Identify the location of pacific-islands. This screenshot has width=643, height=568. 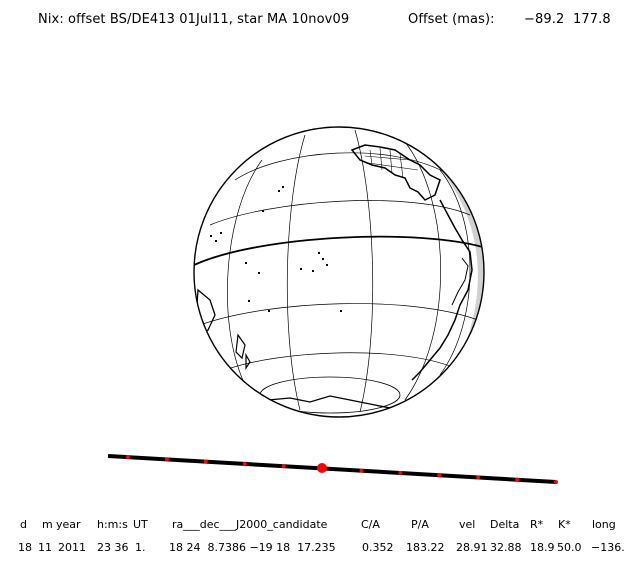
(276, 249).